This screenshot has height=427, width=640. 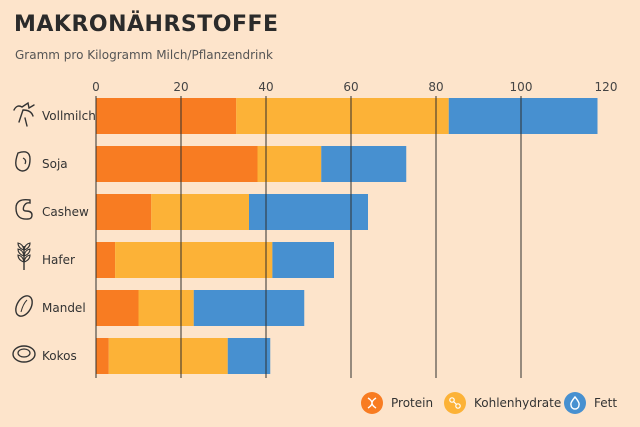 What do you see at coordinates (54, 232) in the screenshot?
I see `category-labels: Vollmilch Soja Cashew Hafer Mandel Kokos` at bounding box center [54, 232].